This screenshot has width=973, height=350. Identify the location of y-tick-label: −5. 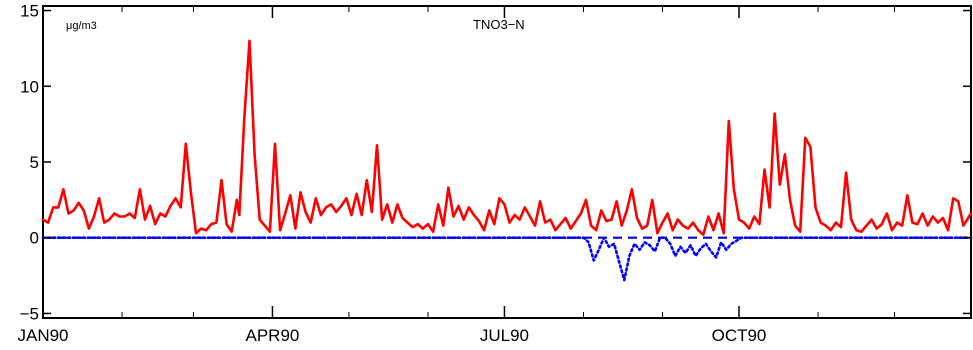
(29, 313).